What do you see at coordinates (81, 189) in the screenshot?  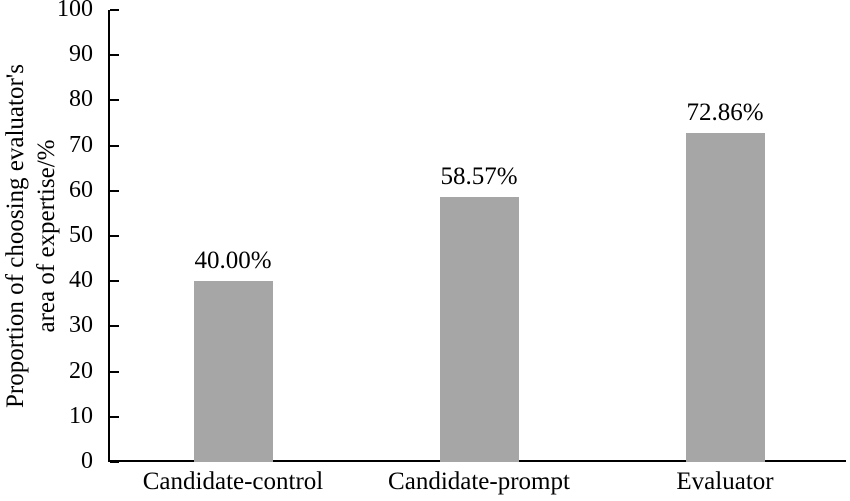 I see `y-tick-label: 60` at bounding box center [81, 189].